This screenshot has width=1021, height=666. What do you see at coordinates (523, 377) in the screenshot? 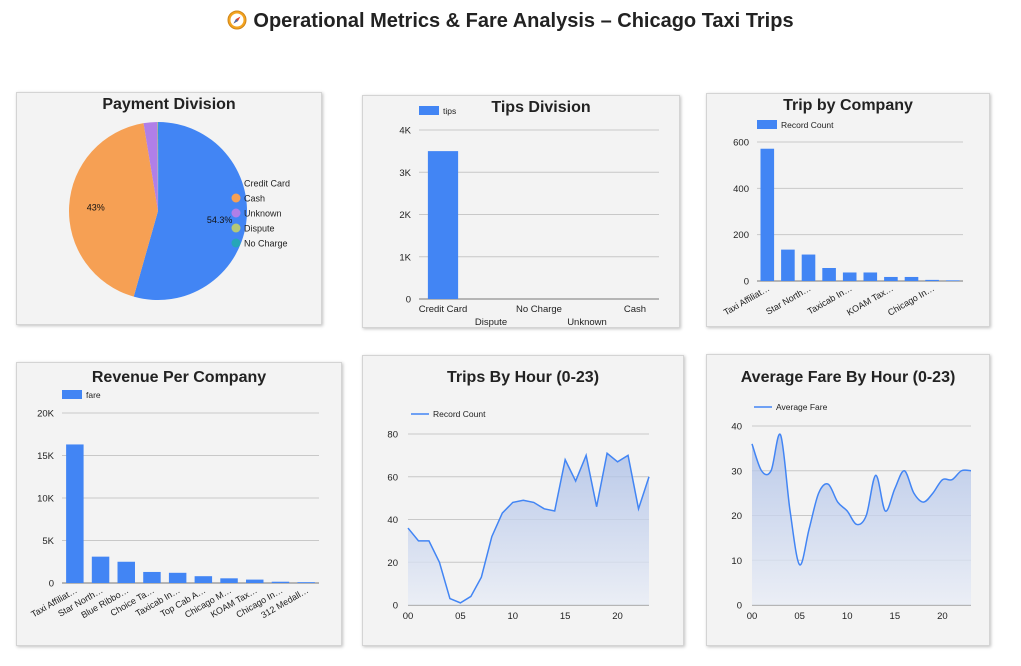
I see `trips-by-hour-title: Trips By Hour (0-23)` at bounding box center [523, 377].